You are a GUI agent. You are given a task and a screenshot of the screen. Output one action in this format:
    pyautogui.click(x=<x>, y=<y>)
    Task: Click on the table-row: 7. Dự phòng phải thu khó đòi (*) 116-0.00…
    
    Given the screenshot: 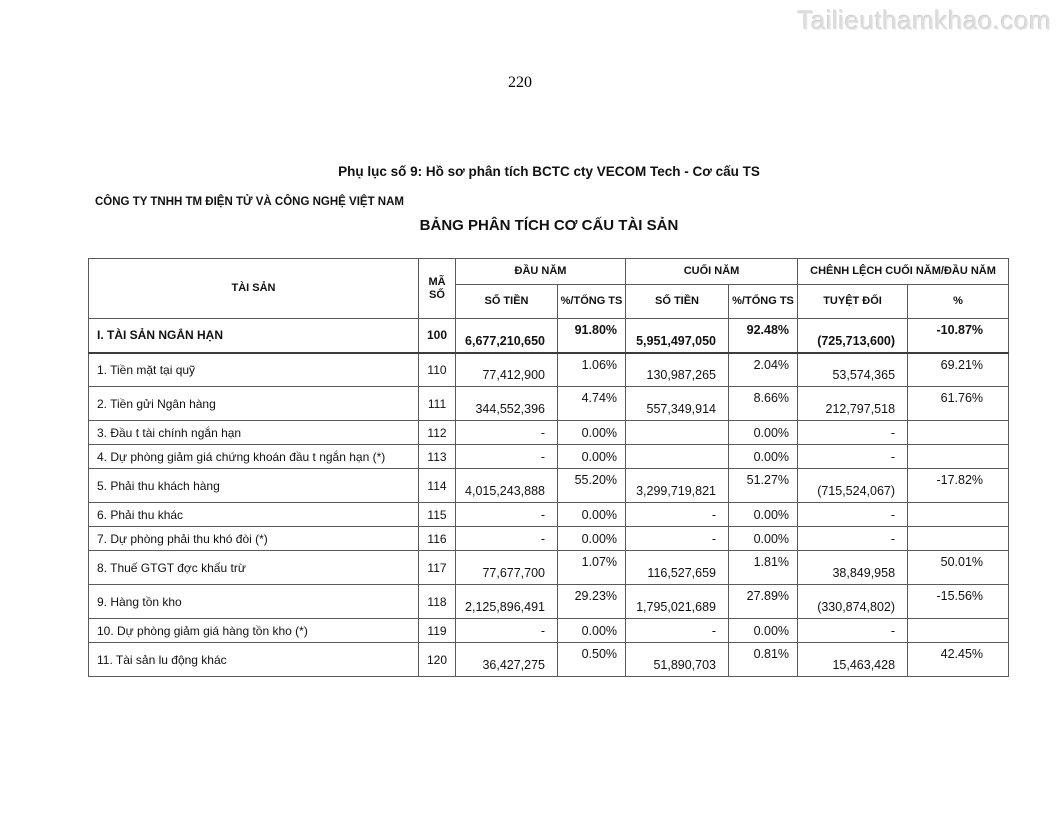 What is the action you would take?
    pyautogui.click(x=549, y=538)
    